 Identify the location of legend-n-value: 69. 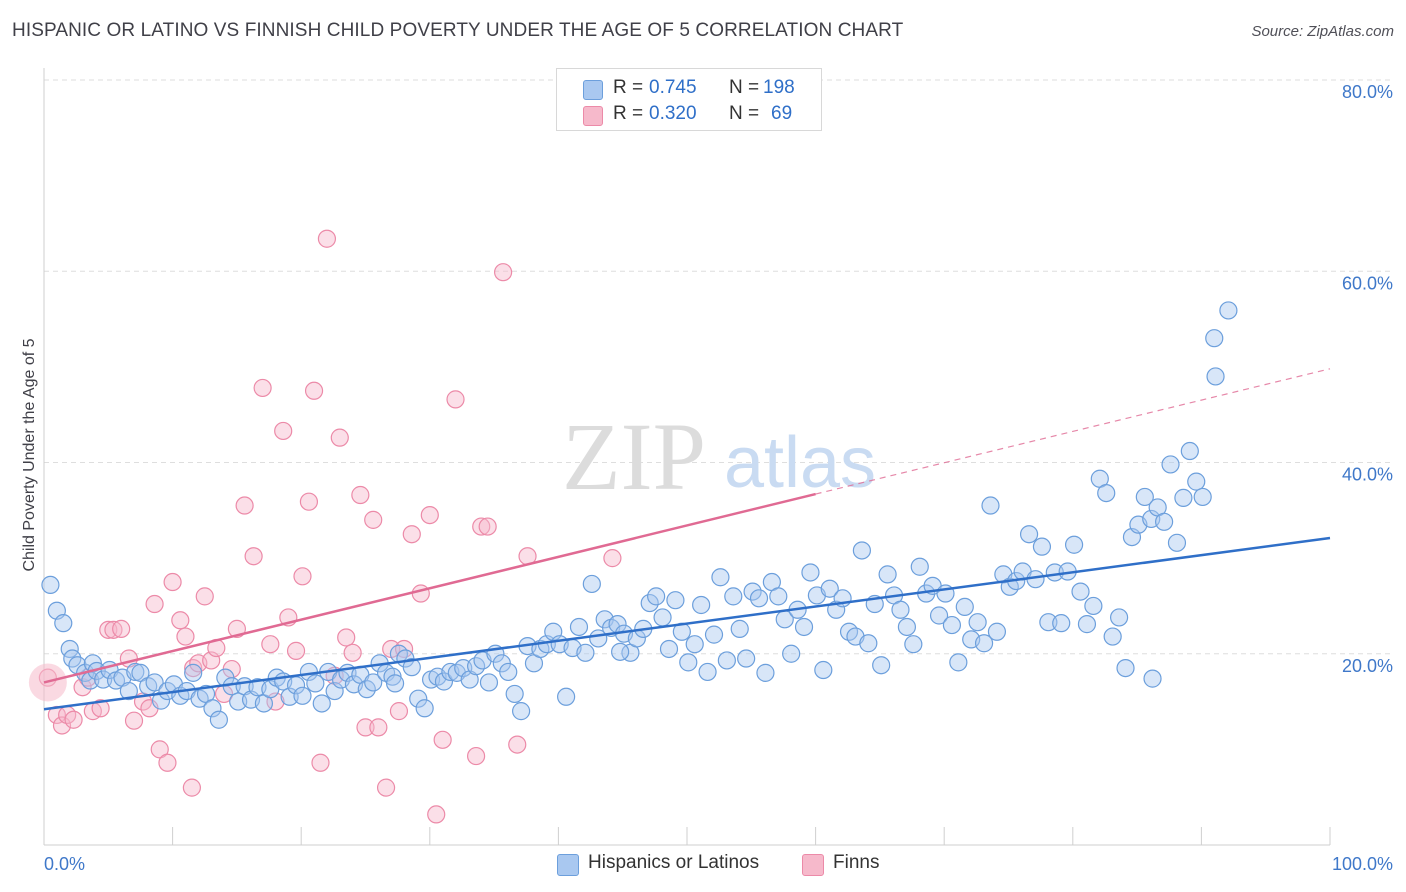
(782, 113).